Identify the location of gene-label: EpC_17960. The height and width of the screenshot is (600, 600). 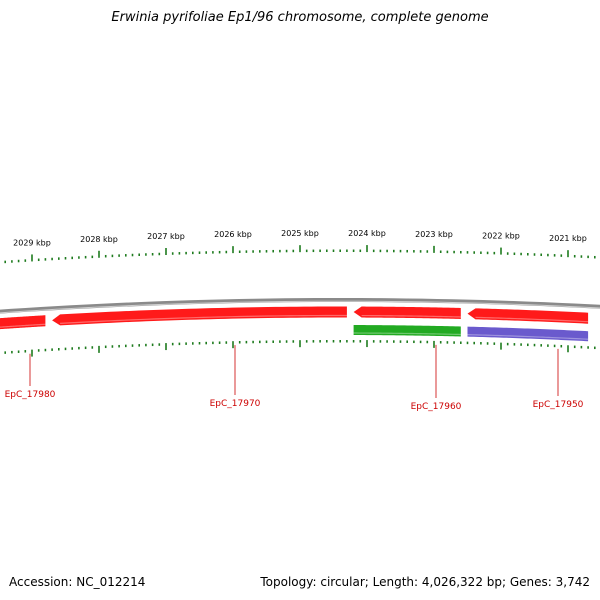
(436, 407).